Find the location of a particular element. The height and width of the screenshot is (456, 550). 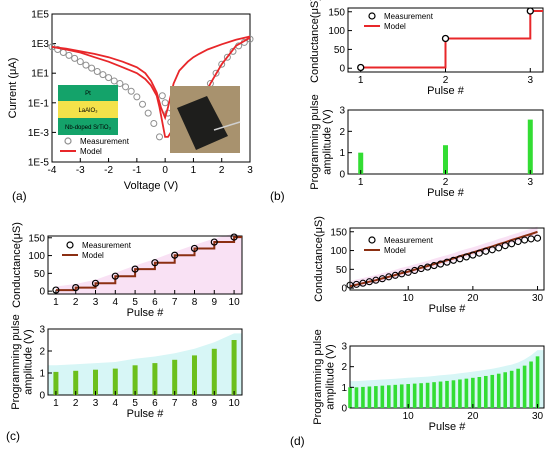

c1-xtick-label: 3 is located at coordinates (96, 302).